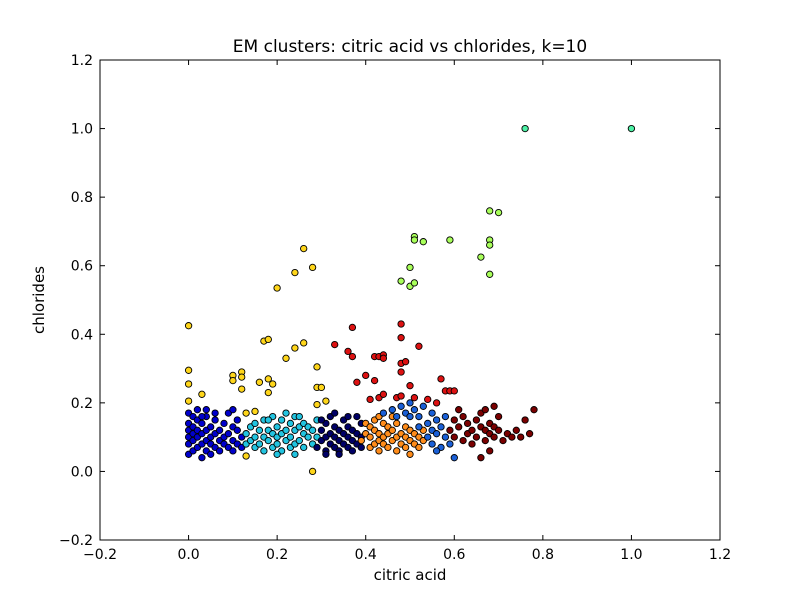 The height and width of the screenshot is (600, 800). What do you see at coordinates (720, 555) in the screenshot?
I see `x-tick-label-7: 1.2` at bounding box center [720, 555].